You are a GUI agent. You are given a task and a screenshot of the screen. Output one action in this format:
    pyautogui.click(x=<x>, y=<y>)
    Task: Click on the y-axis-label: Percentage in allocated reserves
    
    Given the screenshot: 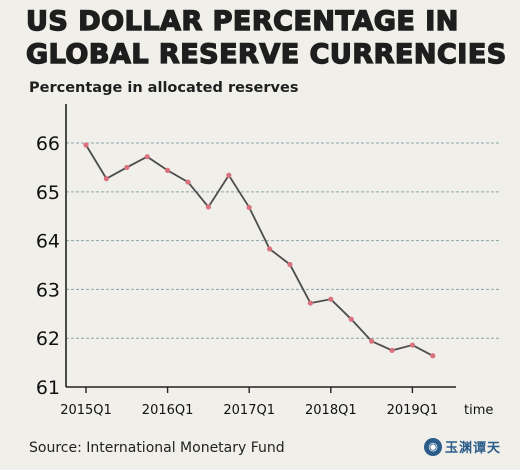 What is the action you would take?
    pyautogui.click(x=164, y=88)
    